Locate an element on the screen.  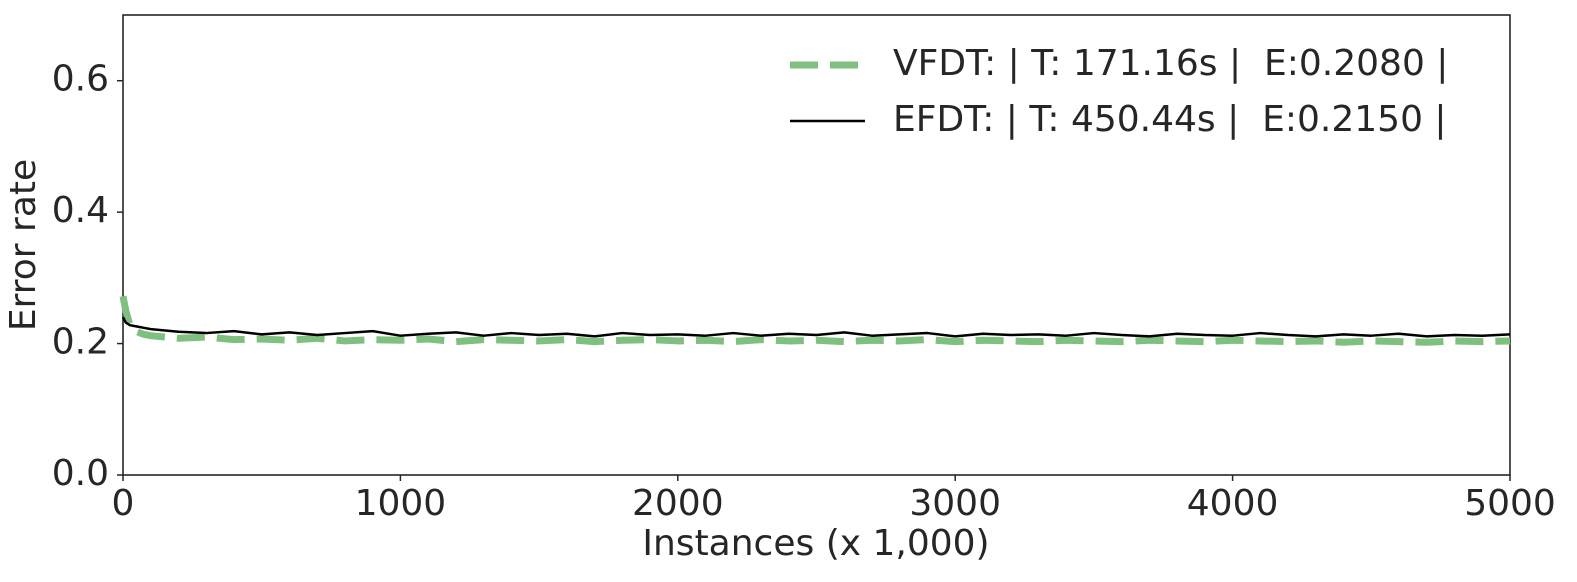
y-axis-label: Error rate is located at coordinates (23, 245).